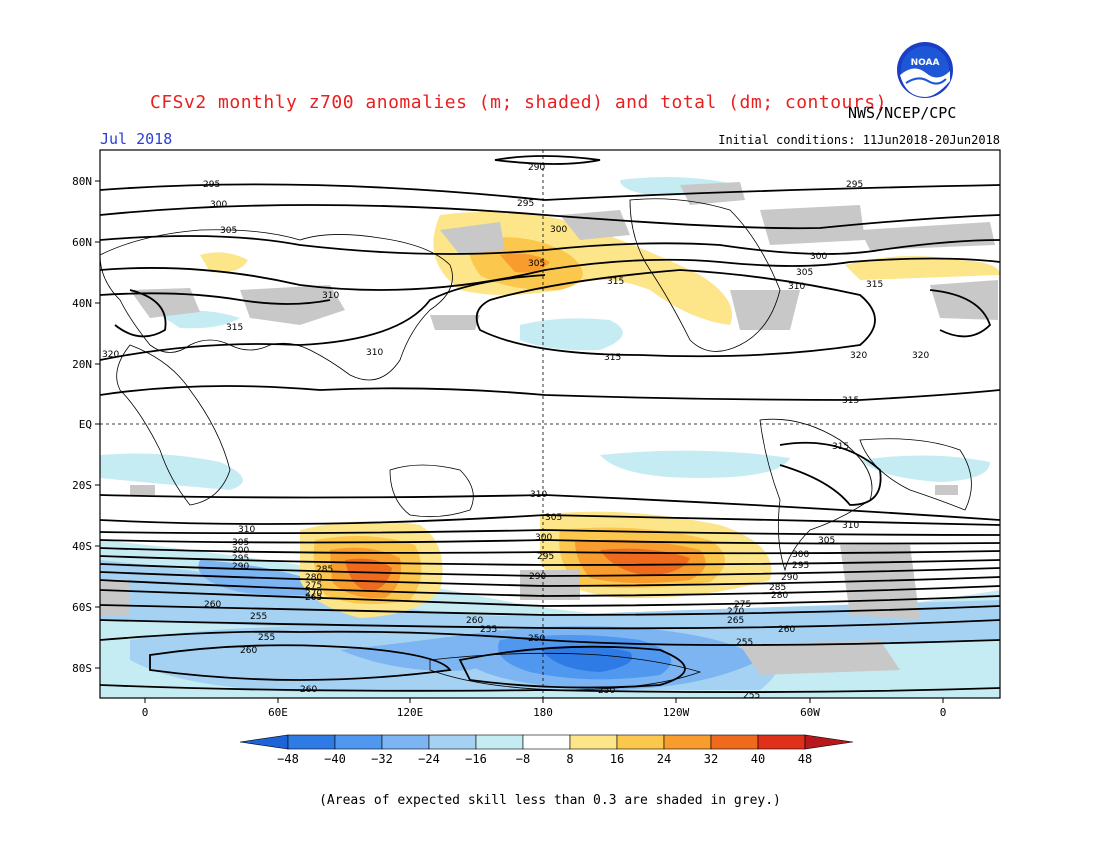  What do you see at coordinates (676, 712) in the screenshot?
I see `lon-label: 120W` at bounding box center [676, 712].